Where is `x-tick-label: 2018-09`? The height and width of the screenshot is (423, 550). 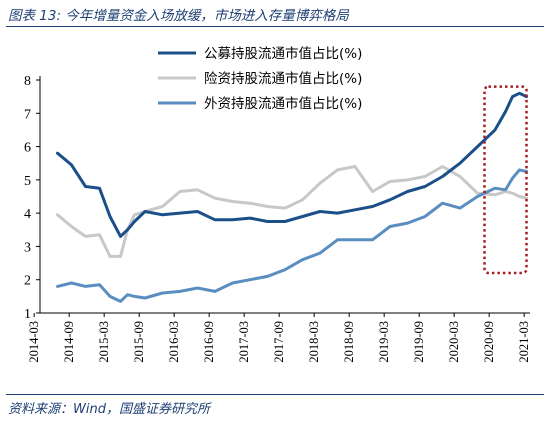
x-tick-label: 2018-09 is located at coordinates (349, 342).